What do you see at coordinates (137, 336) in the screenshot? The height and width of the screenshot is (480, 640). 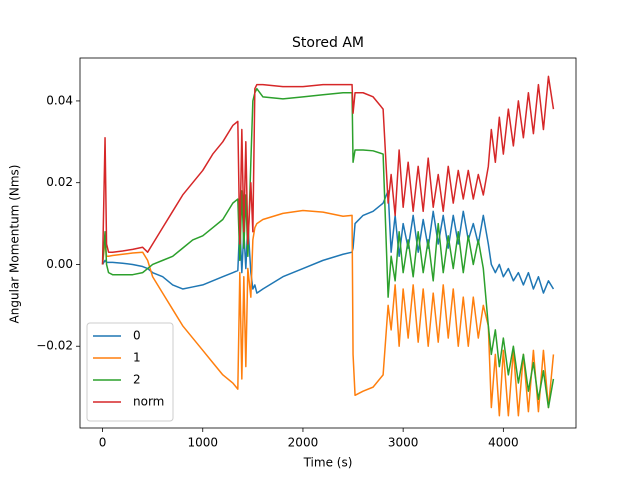 I see `legend-label: 0` at bounding box center [137, 336].